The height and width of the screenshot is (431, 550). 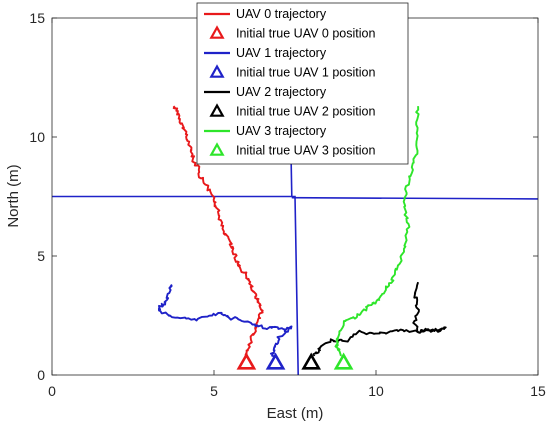 I want to click on x-tick-label: 10, so click(x=376, y=391).